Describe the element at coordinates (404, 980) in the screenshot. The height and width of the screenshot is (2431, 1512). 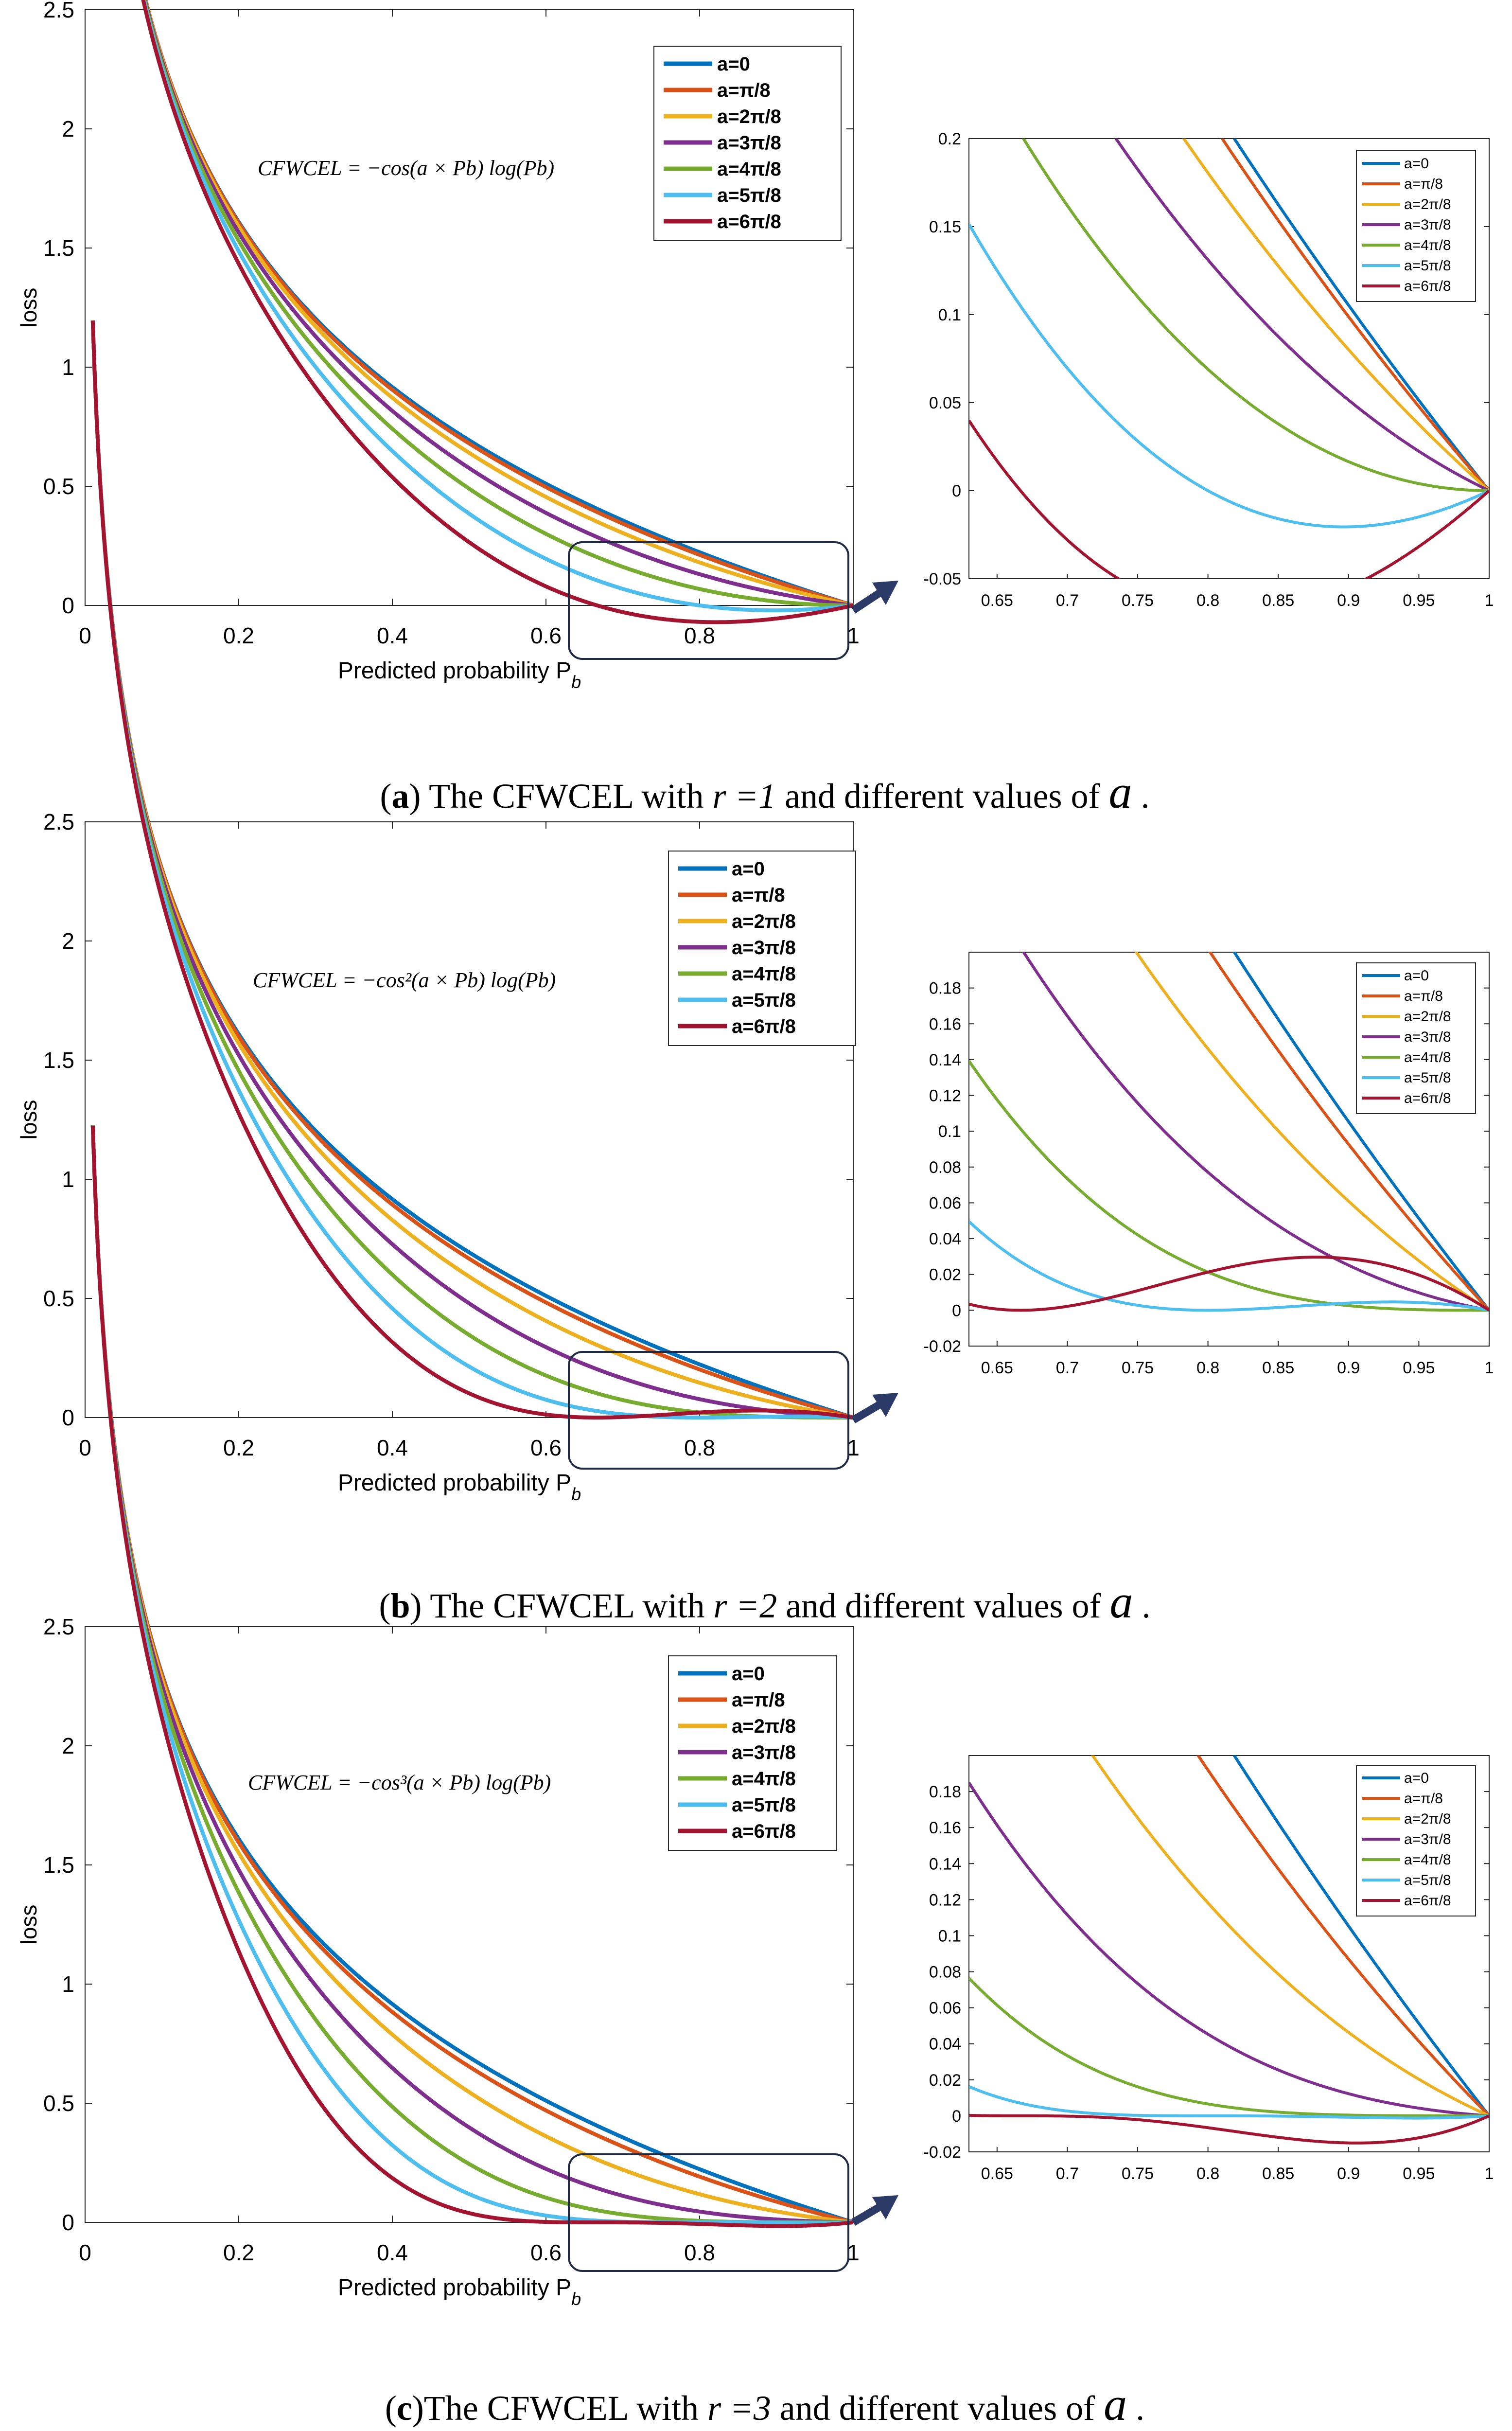
I see `formula-annotation: CFWCEL = −cos²(a × Pb) log(Pb)` at that location.